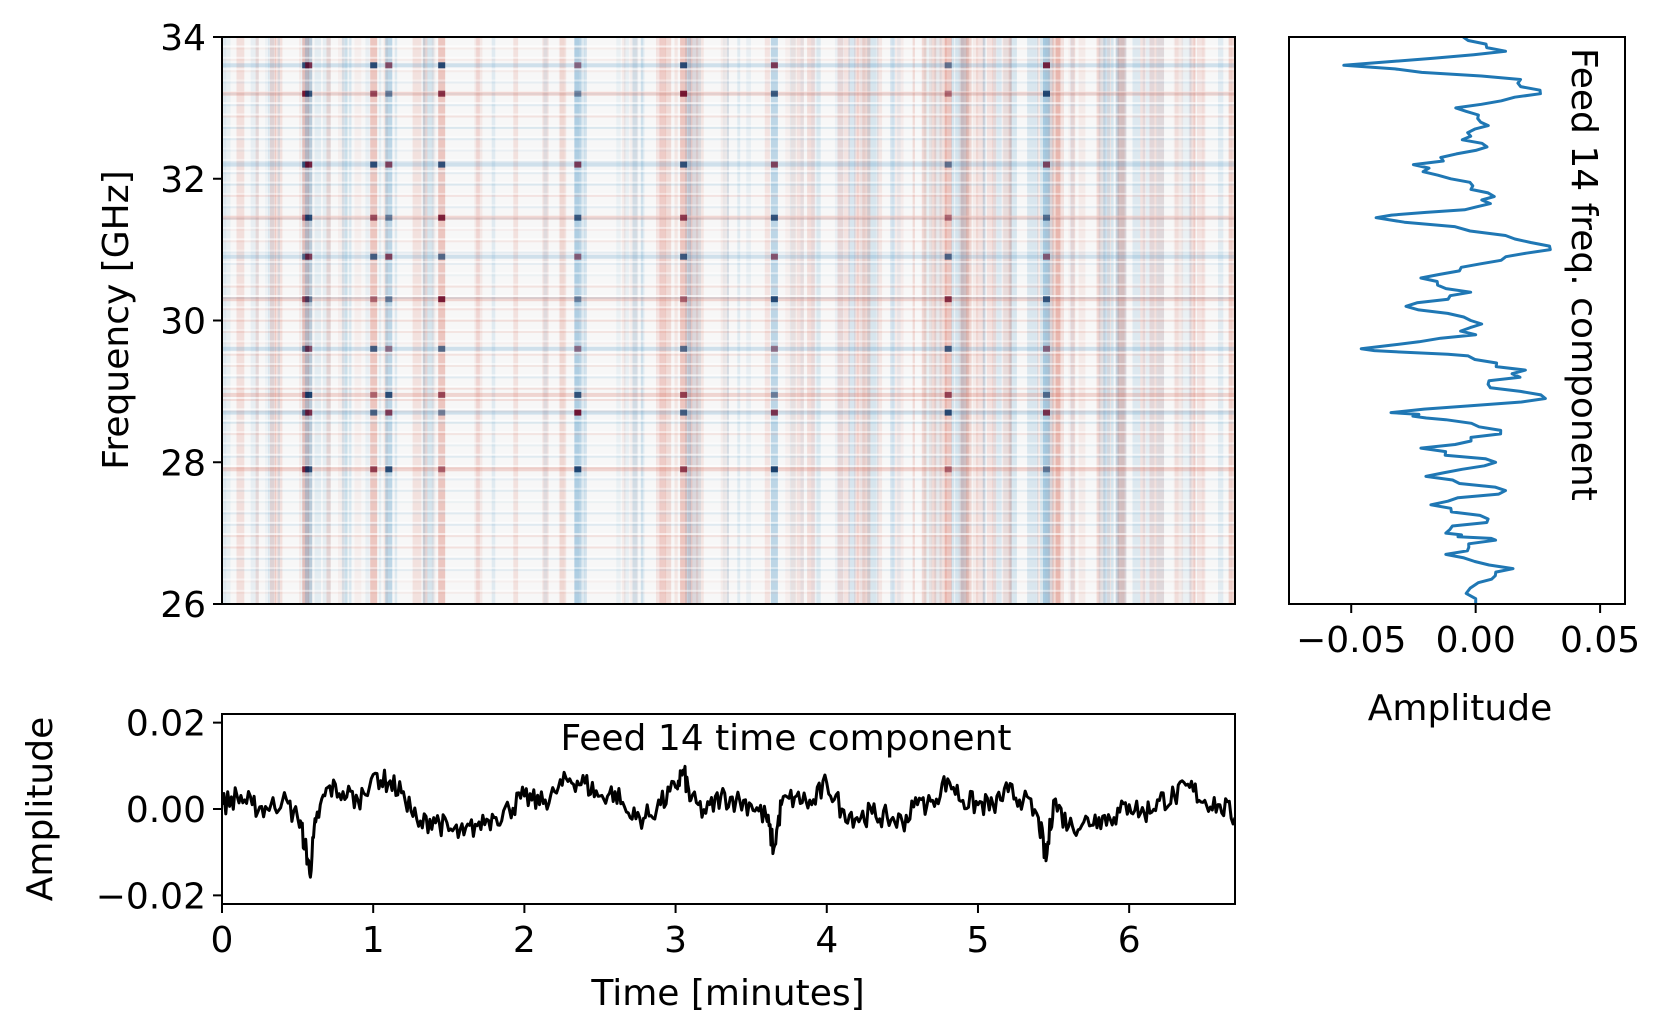  I want to click on time-xtick-label: 5, so click(978, 940).